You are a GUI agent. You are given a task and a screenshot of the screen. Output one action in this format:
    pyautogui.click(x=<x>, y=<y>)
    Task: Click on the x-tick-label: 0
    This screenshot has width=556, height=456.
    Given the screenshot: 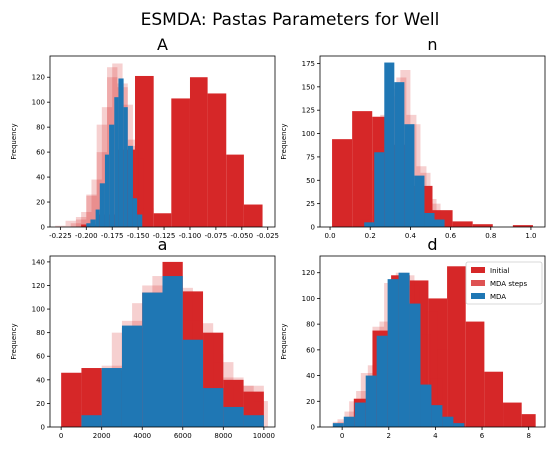 What is the action you would take?
    pyautogui.click(x=61, y=436)
    